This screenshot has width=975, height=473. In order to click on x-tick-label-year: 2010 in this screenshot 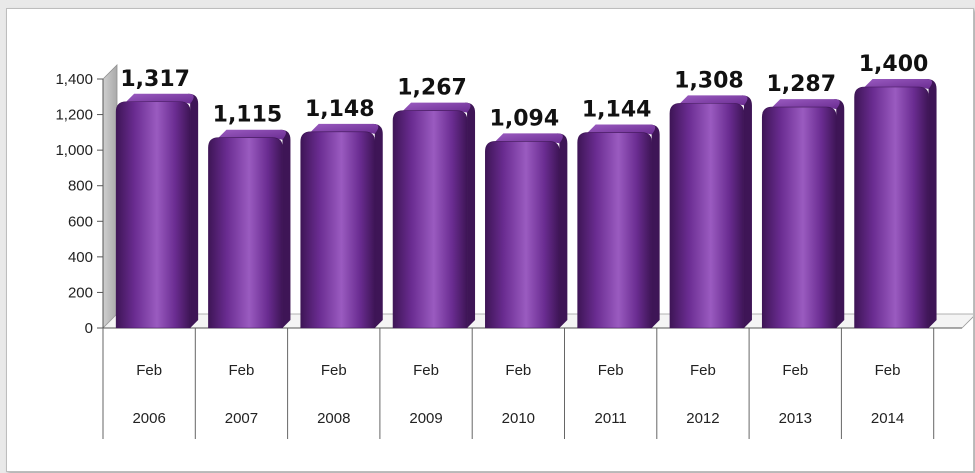, I will do `click(518, 418)`.